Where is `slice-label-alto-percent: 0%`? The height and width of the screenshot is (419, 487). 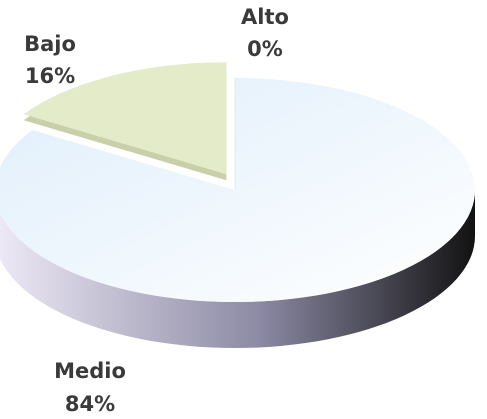
slice-label-alto-percent: 0% is located at coordinates (265, 49).